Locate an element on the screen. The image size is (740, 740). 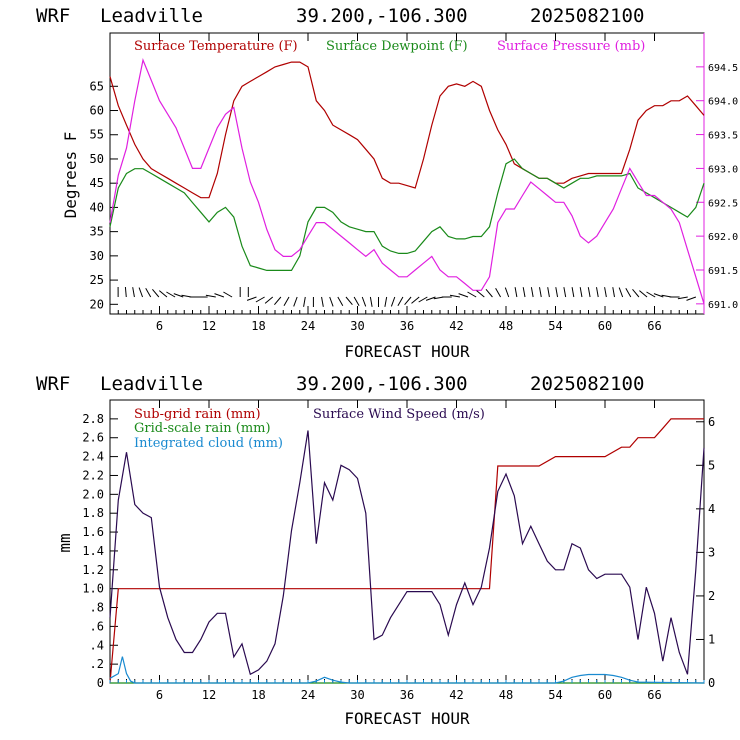
legend-gridscale-rain: Grid-scale rain (mm) is located at coordinates (202, 428).